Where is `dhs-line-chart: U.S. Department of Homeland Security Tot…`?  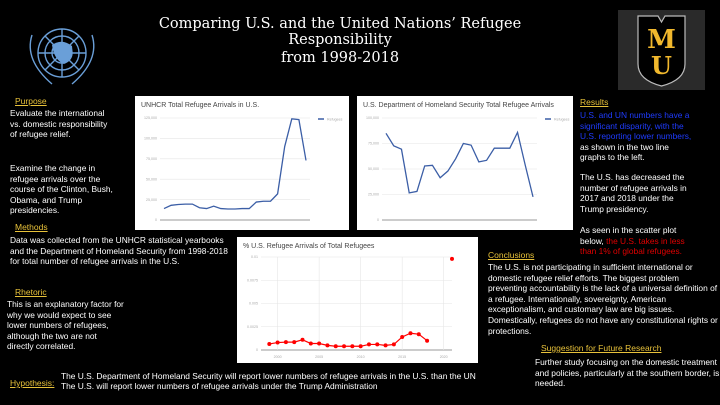 dhs-line-chart: U.S. Department of Homeland Security Tot… is located at coordinates (465, 163).